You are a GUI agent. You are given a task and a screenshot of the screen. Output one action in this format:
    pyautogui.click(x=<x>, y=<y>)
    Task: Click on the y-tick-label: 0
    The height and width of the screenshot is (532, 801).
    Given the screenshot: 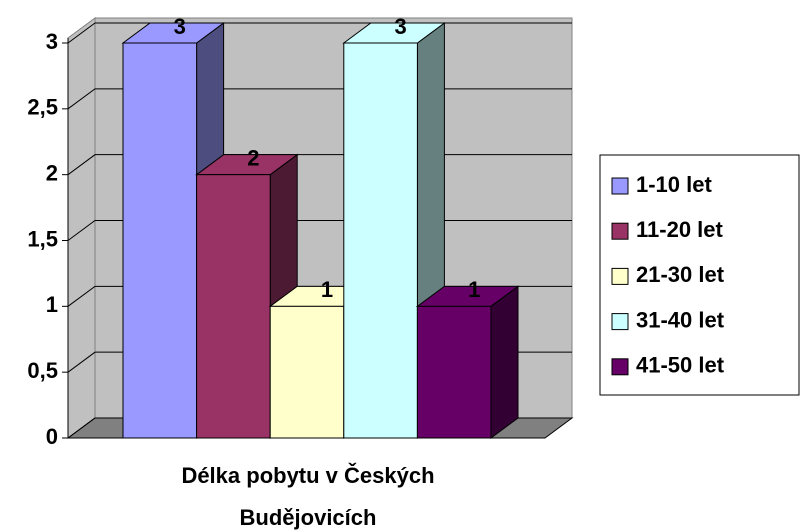 What is the action you would take?
    pyautogui.click(x=52, y=436)
    